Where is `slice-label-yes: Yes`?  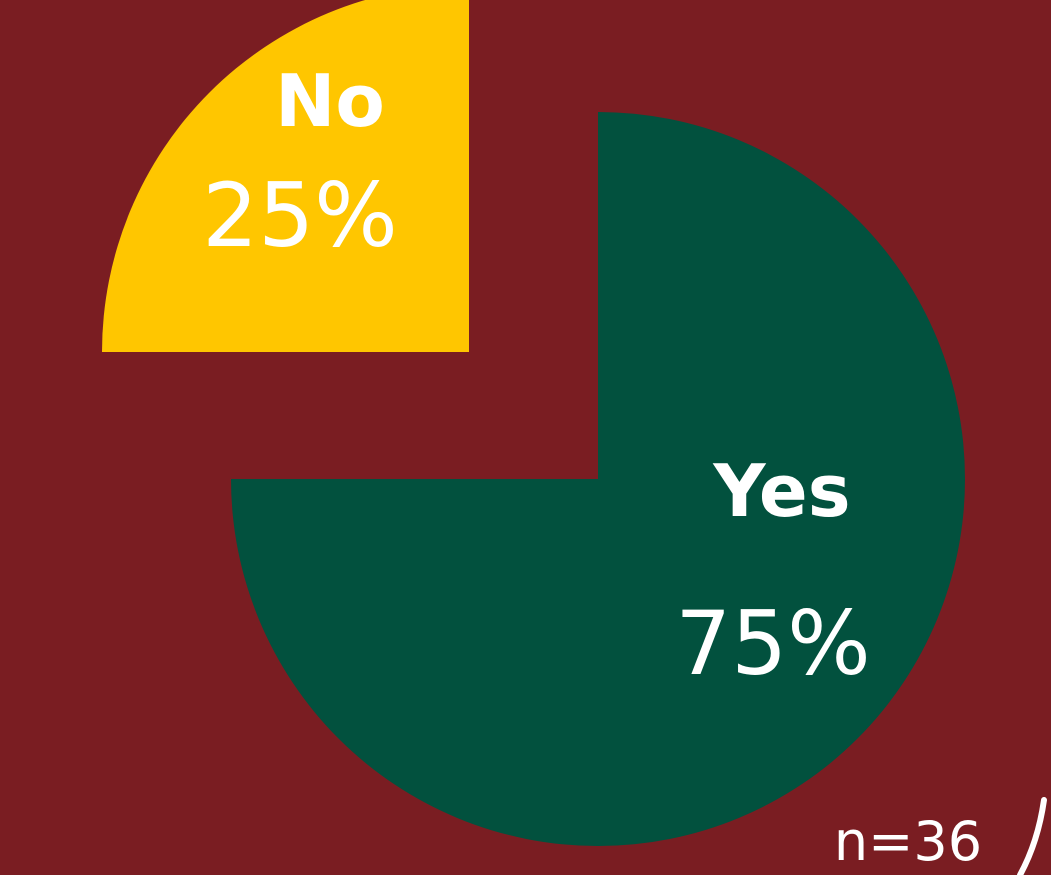 slice-label-yes: Yes is located at coordinates (781, 491).